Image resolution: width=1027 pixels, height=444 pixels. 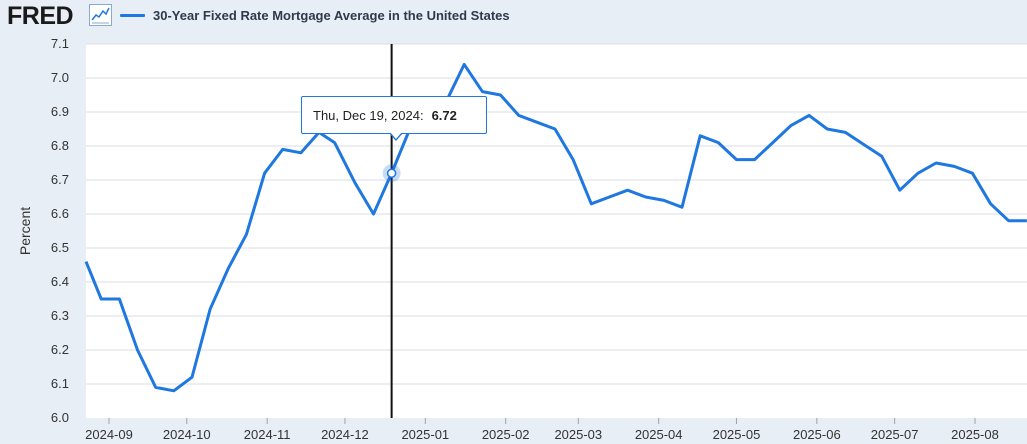 What do you see at coordinates (396, 136) in the screenshot?
I see `tooltip-pointer` at bounding box center [396, 136].